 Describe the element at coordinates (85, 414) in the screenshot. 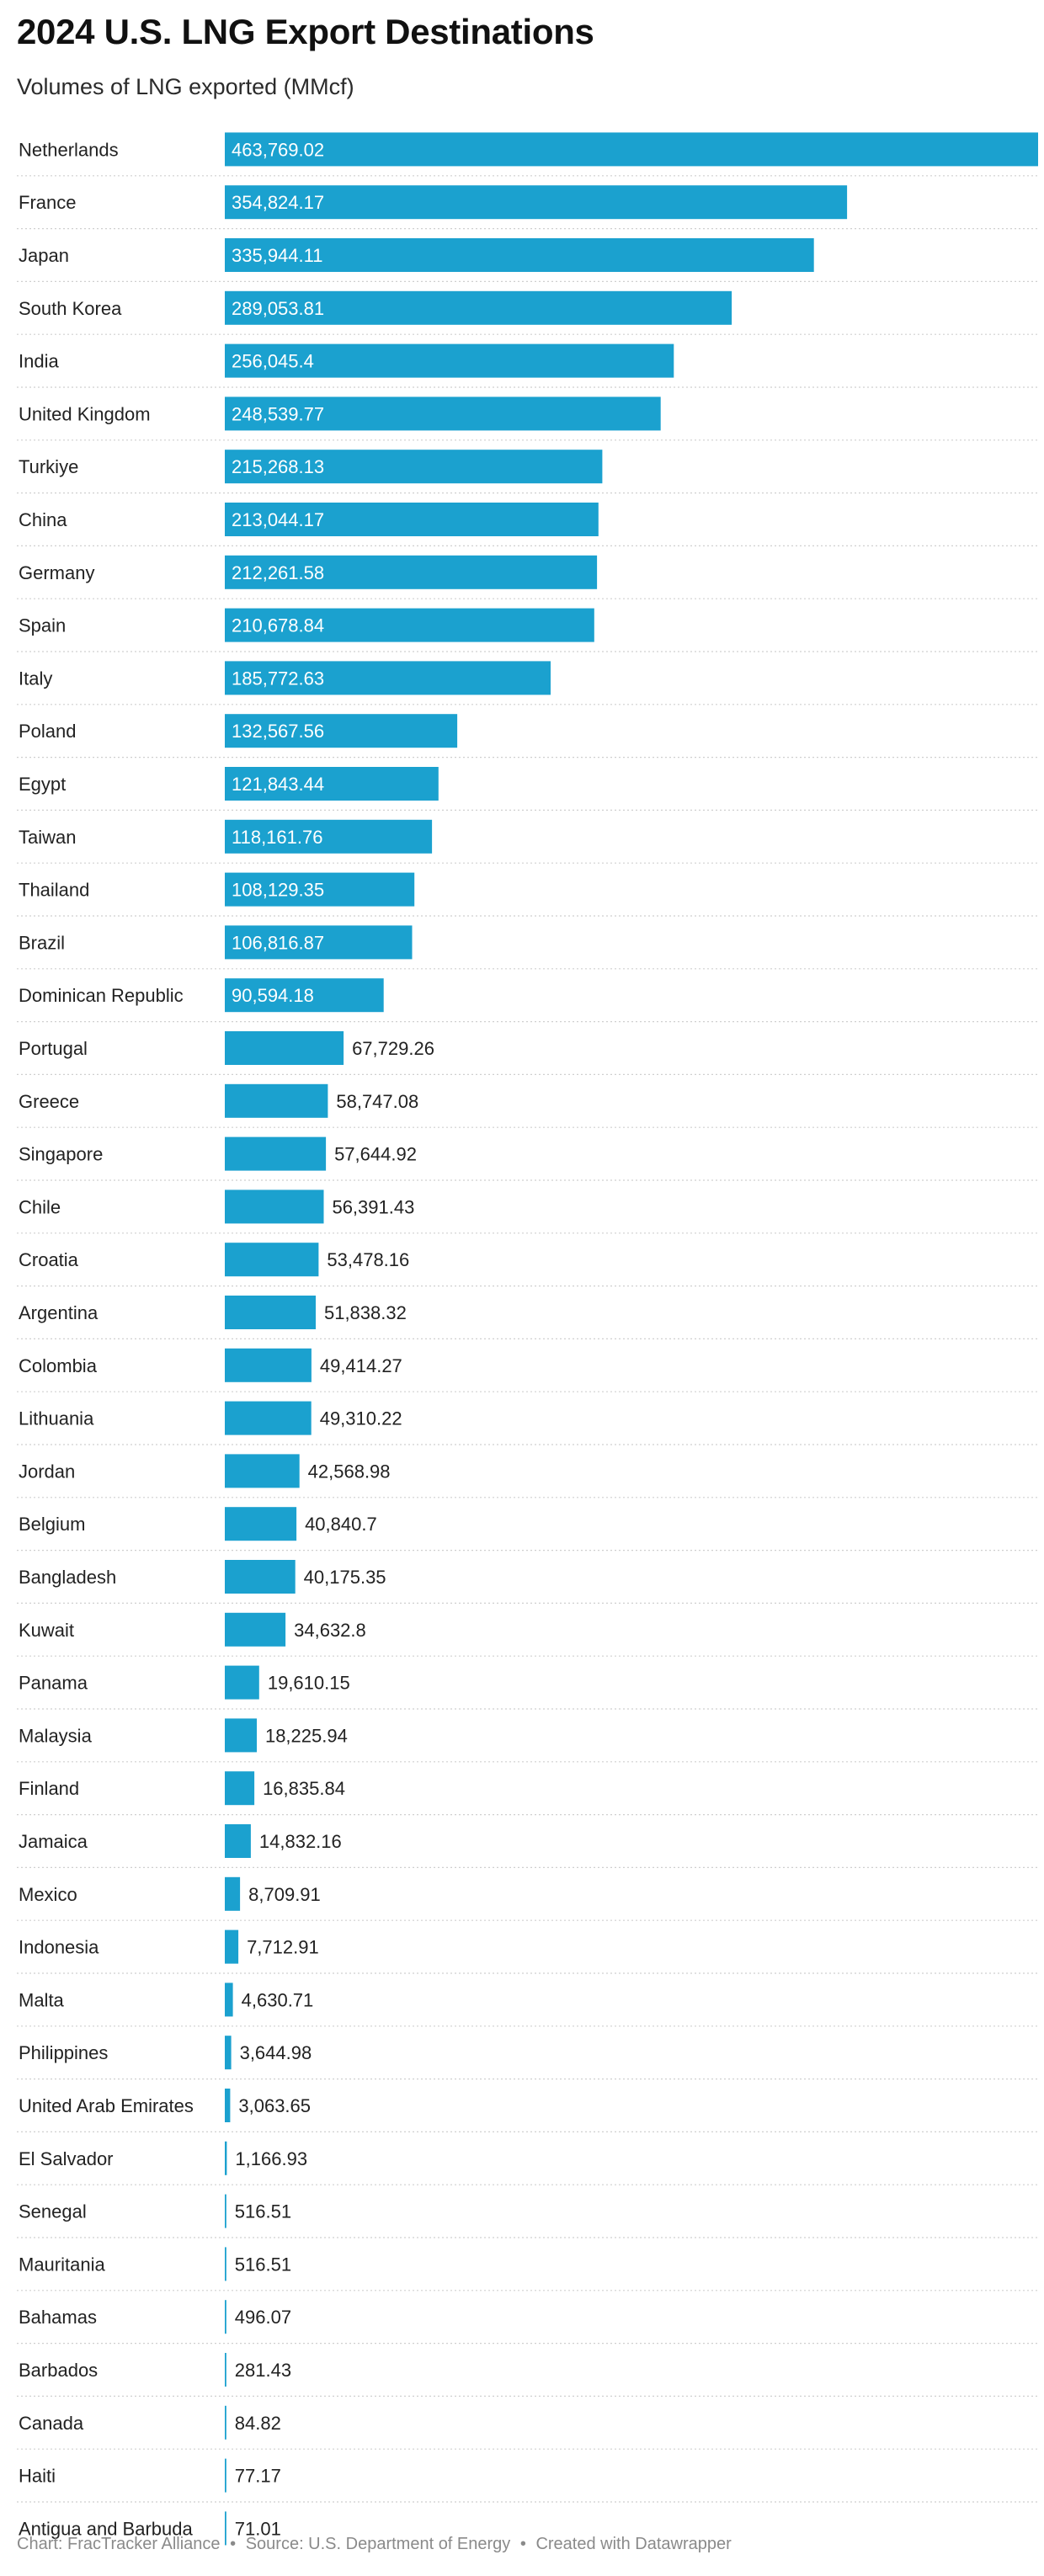

I see `category-label: United Kingdom` at that location.